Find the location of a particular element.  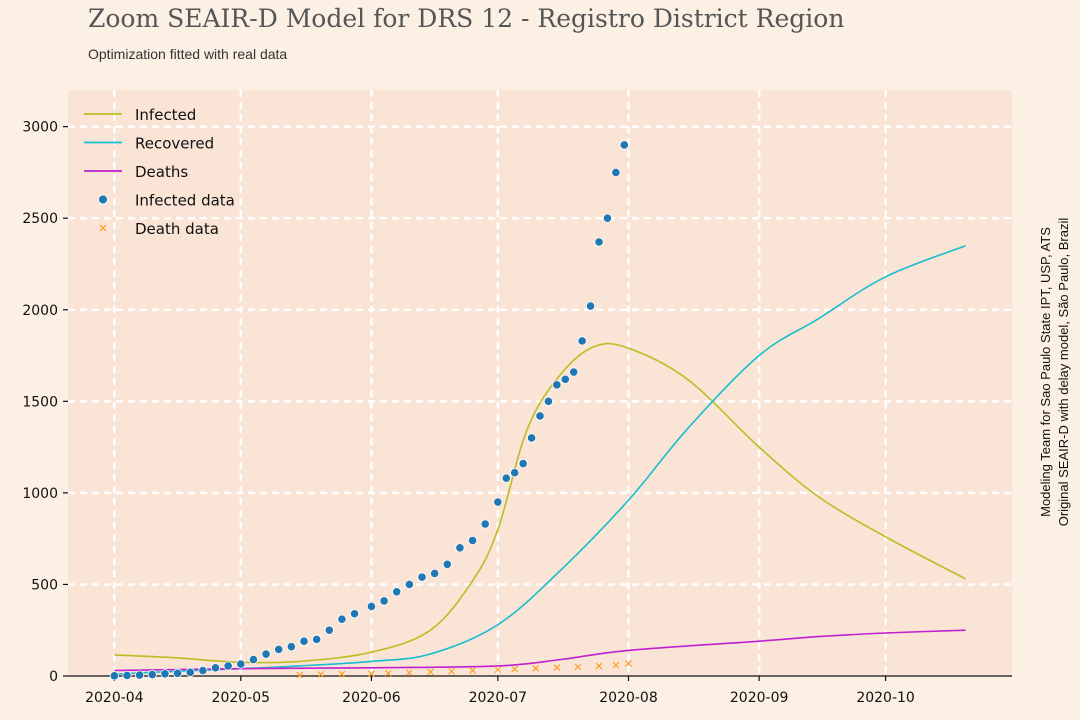

y-tick-label: 2500 is located at coordinates (40, 219).